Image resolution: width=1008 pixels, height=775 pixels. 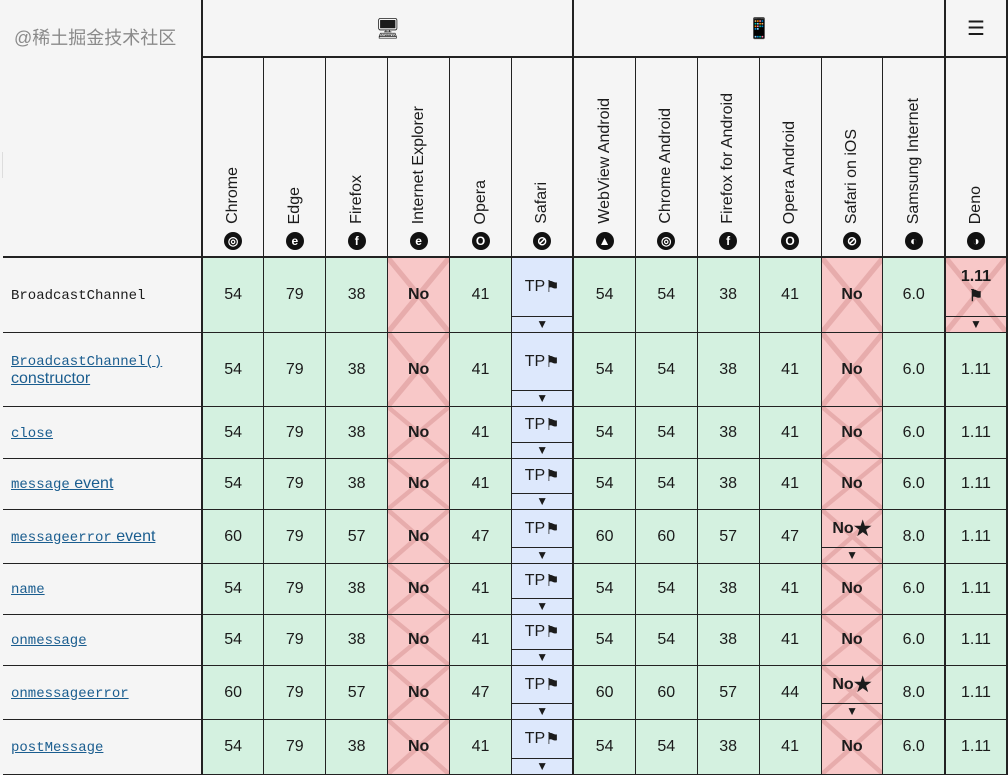 What do you see at coordinates (86, 369) in the screenshot?
I see `feature-link: BroadcastChannel() constructor` at bounding box center [86, 369].